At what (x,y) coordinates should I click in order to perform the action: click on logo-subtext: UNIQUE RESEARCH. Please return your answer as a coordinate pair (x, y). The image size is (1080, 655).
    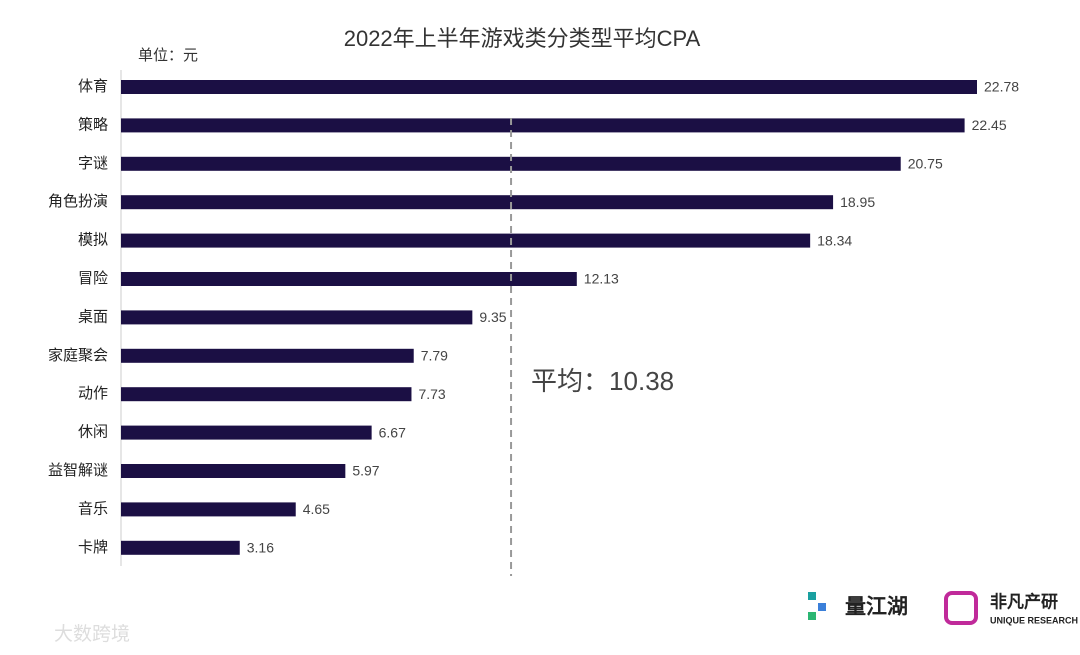
    Looking at the image, I should click on (1034, 620).